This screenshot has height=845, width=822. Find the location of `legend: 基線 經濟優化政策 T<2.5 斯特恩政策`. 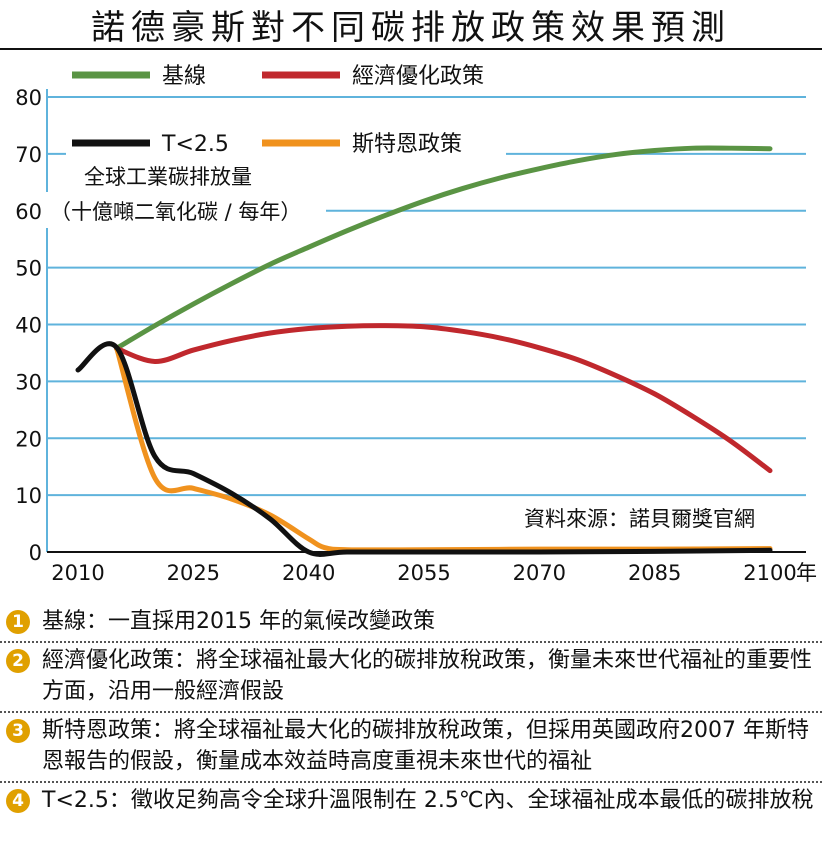

legend: 基線 經濟優化政策 T<2.5 斯特恩政策 is located at coordinates (286, 104).